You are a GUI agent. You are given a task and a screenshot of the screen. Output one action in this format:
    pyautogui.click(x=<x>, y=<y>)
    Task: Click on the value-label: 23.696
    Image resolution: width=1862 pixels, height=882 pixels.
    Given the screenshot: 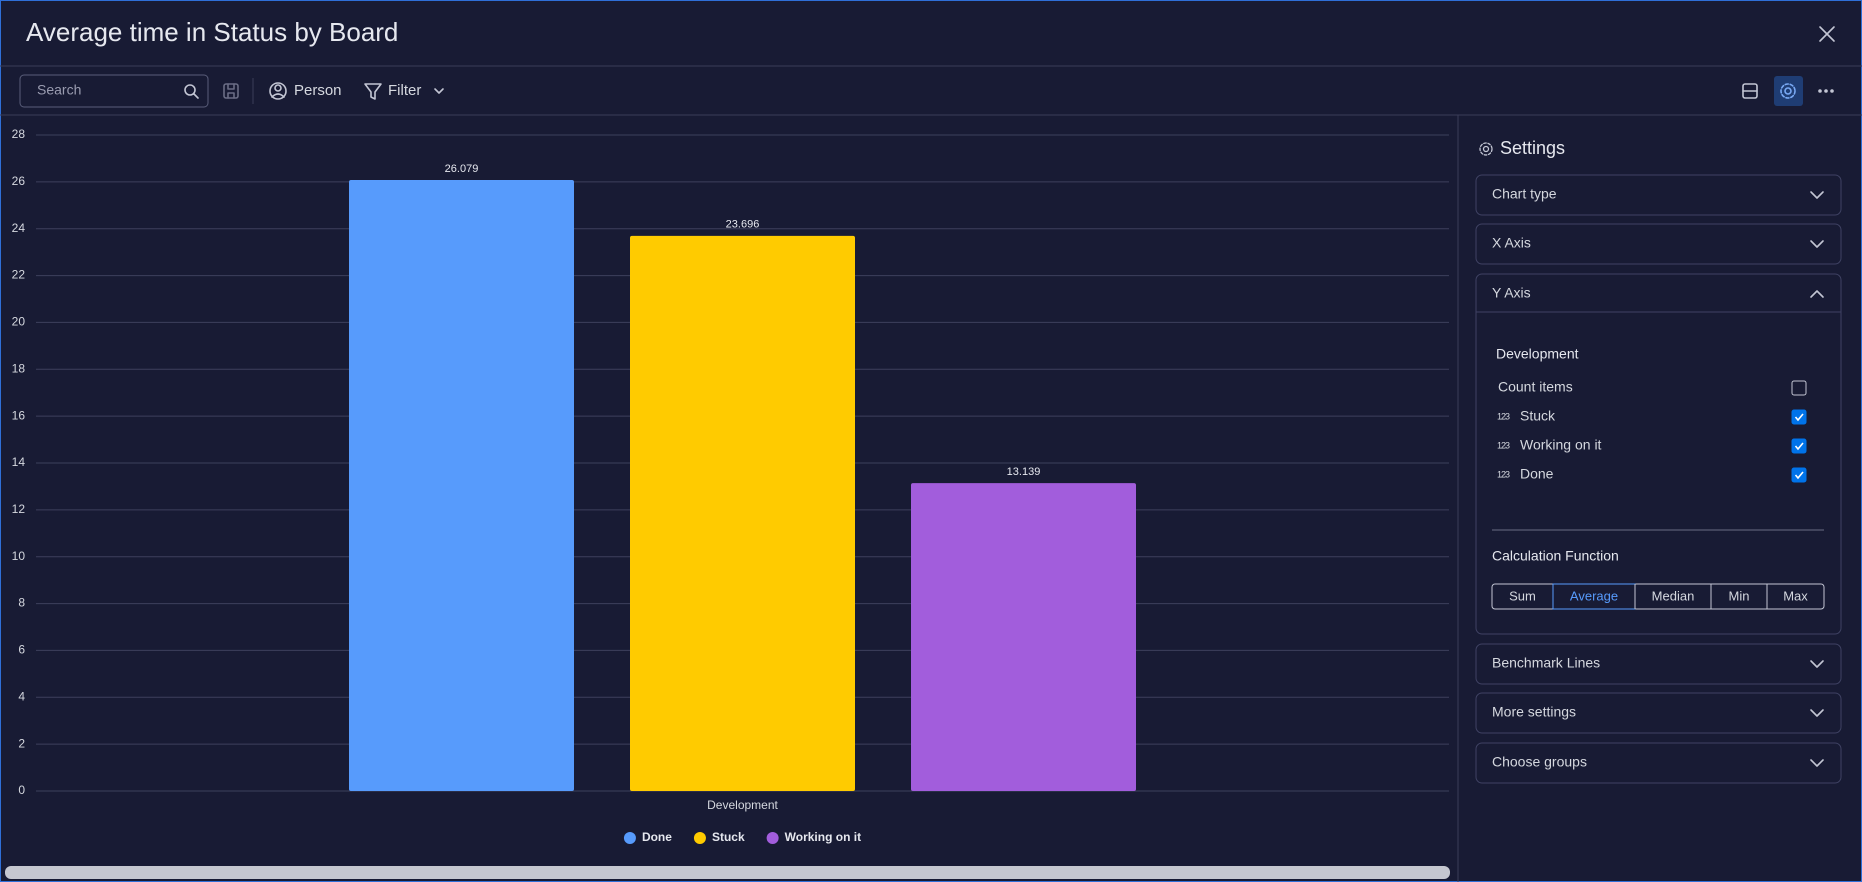 What is the action you would take?
    pyautogui.click(x=743, y=225)
    